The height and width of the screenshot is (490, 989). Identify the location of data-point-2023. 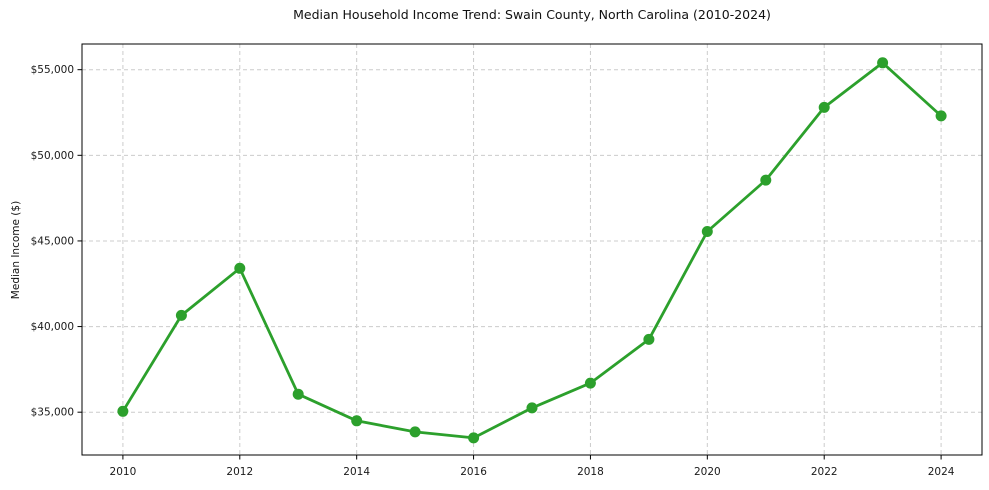
(883, 63).